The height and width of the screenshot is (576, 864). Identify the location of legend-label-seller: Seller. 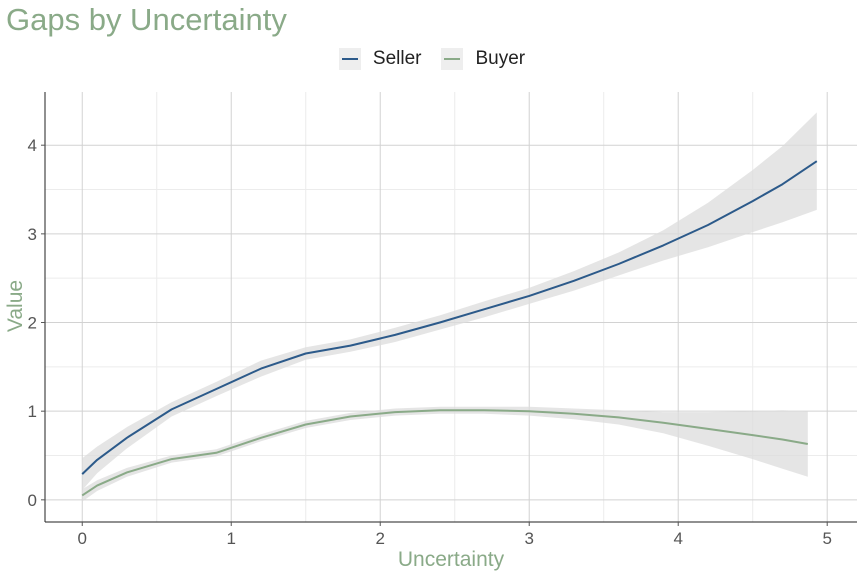
(397, 58).